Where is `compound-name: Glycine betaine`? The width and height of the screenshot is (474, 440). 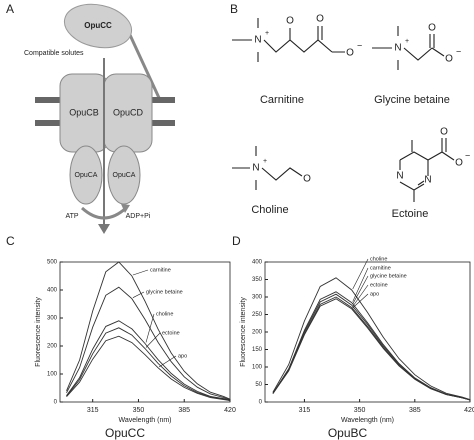 compound-name: Glycine betaine is located at coordinates (412, 100).